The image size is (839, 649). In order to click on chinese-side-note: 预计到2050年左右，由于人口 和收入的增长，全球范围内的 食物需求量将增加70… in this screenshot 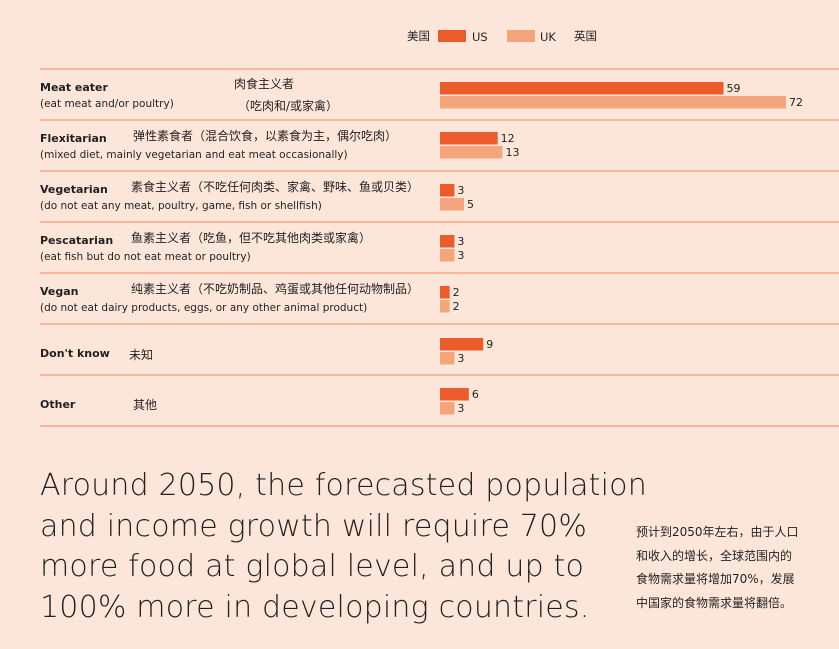, I will do `click(736, 568)`.